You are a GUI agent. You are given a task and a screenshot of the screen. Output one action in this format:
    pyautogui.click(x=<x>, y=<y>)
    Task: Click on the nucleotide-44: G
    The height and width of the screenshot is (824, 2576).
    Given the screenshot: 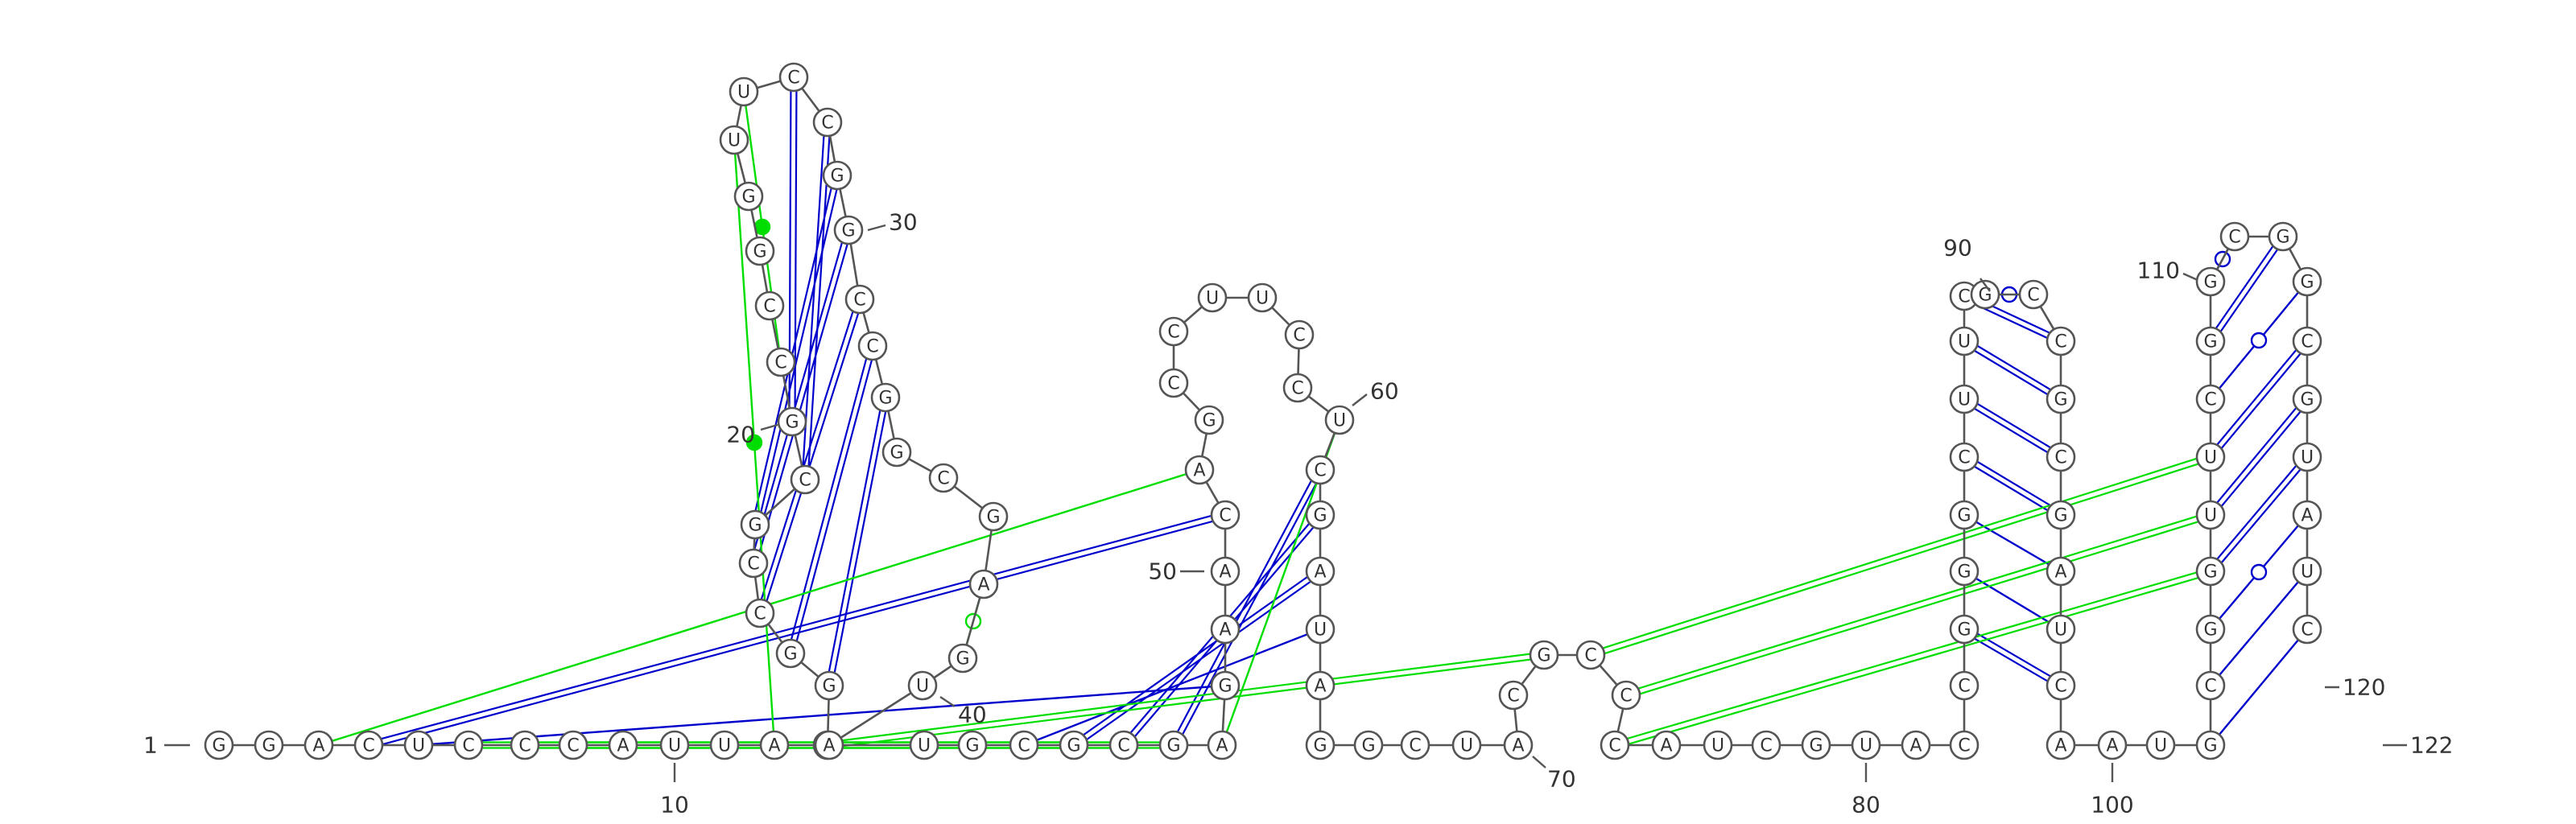 What is the action you would take?
    pyautogui.click(x=1074, y=745)
    